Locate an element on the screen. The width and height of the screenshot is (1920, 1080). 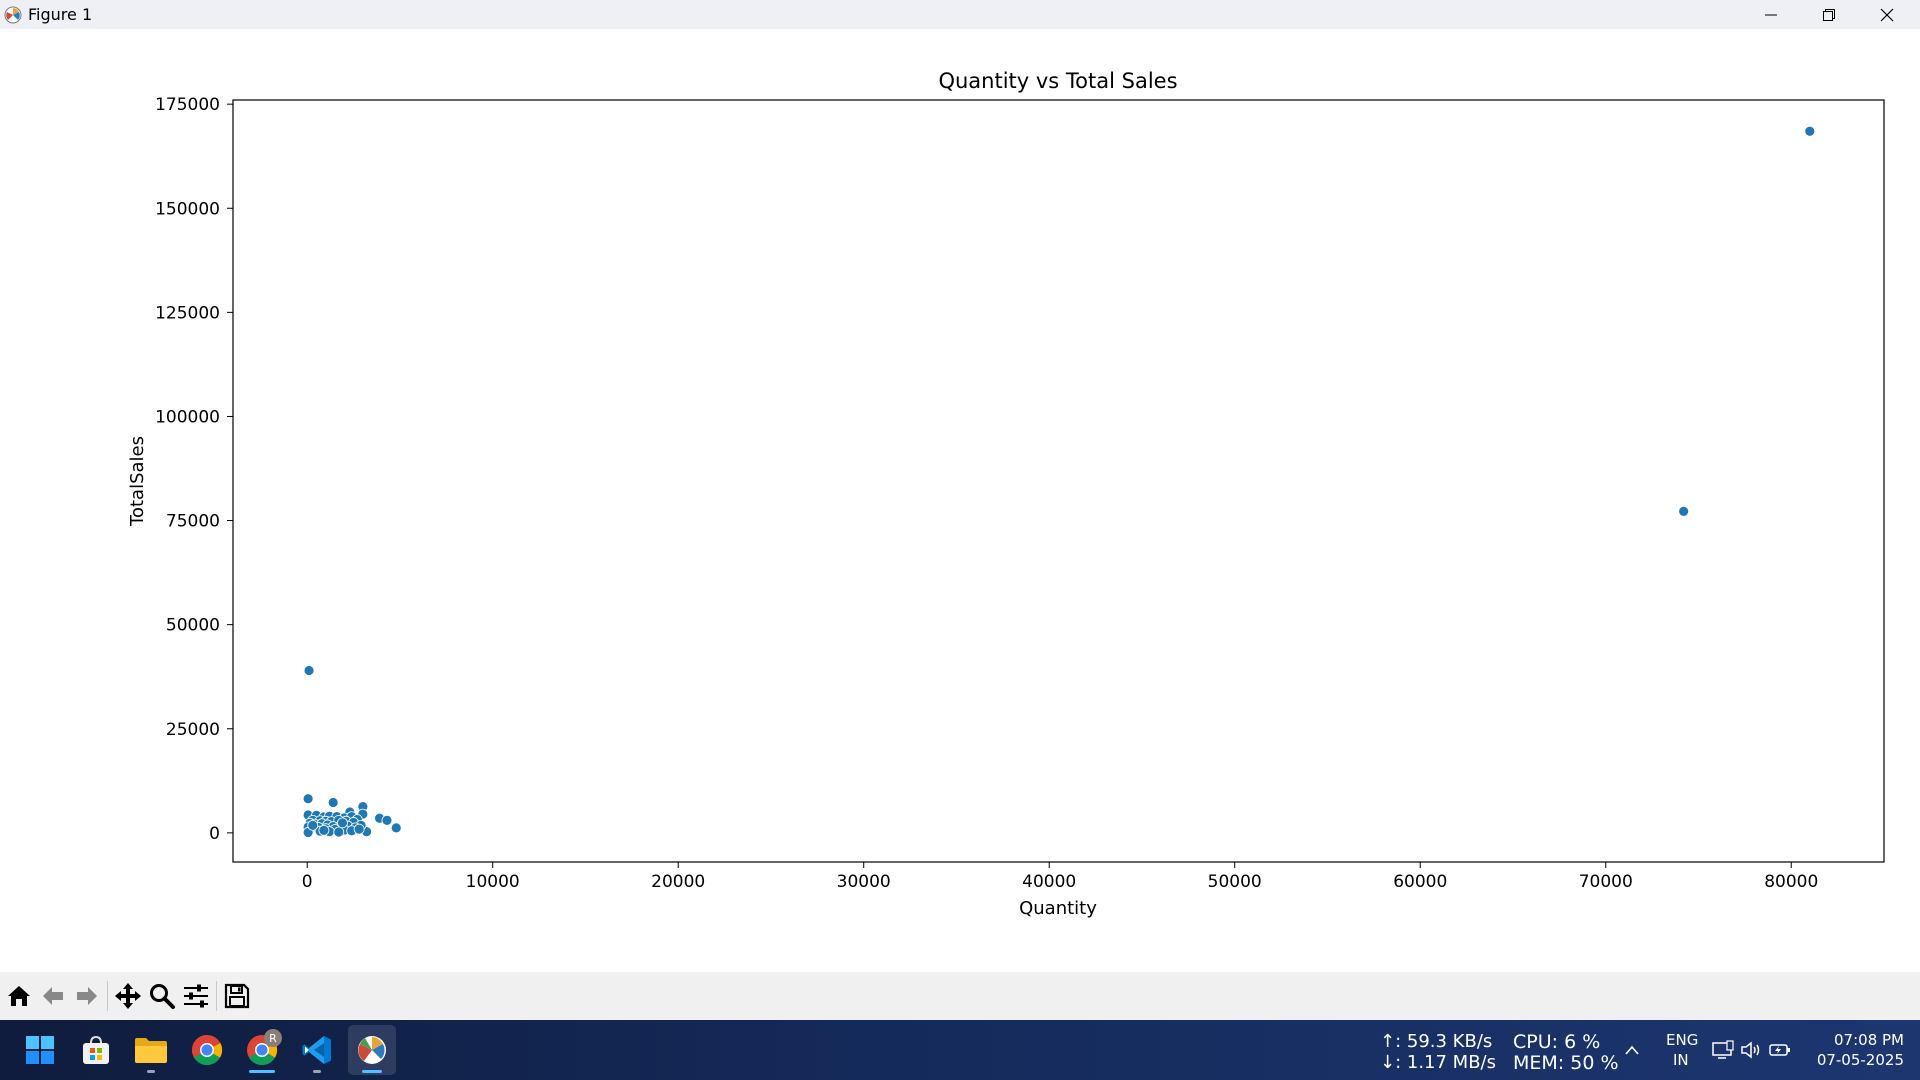
matplotlib-app-icon is located at coordinates (13, 15).